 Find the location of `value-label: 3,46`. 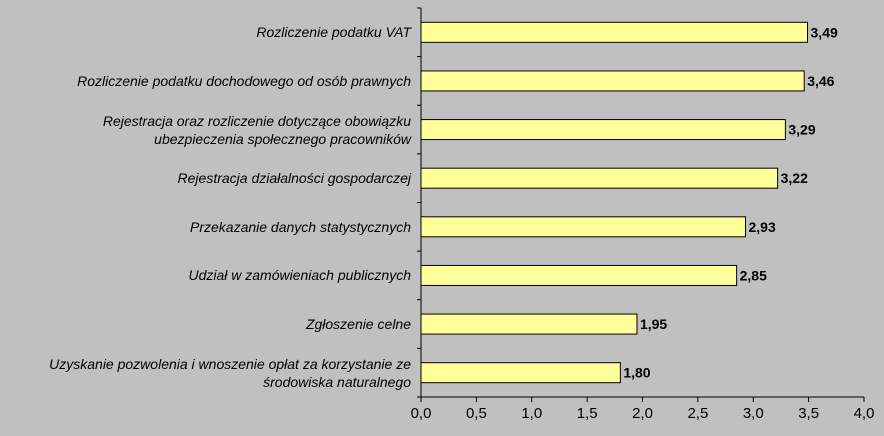

value-label: 3,46 is located at coordinates (820, 81).